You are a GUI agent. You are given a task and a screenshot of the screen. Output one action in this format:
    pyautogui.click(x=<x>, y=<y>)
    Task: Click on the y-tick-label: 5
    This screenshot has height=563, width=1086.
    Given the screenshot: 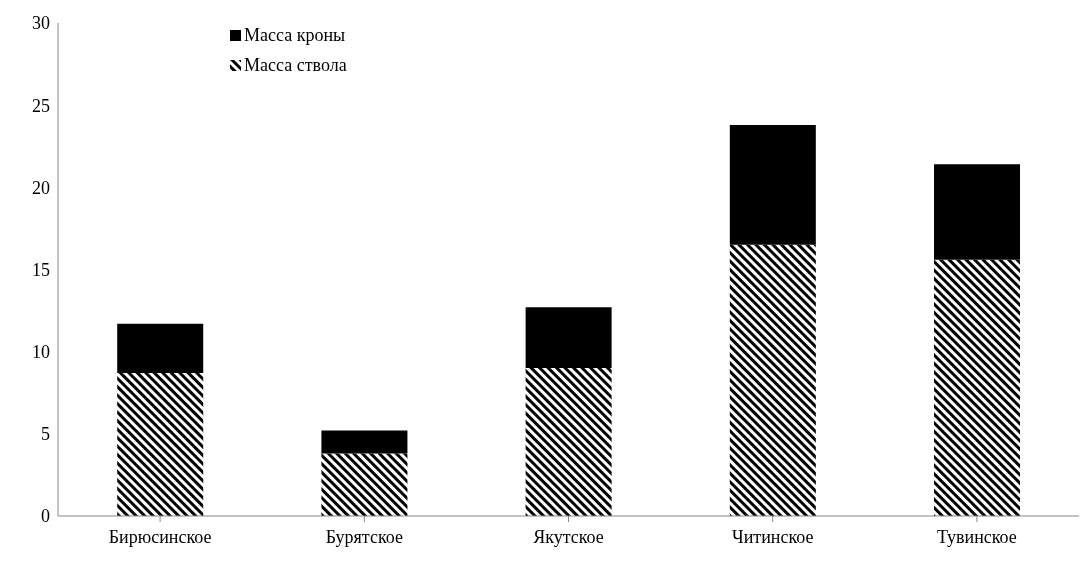 What is the action you would take?
    pyautogui.click(x=45, y=434)
    